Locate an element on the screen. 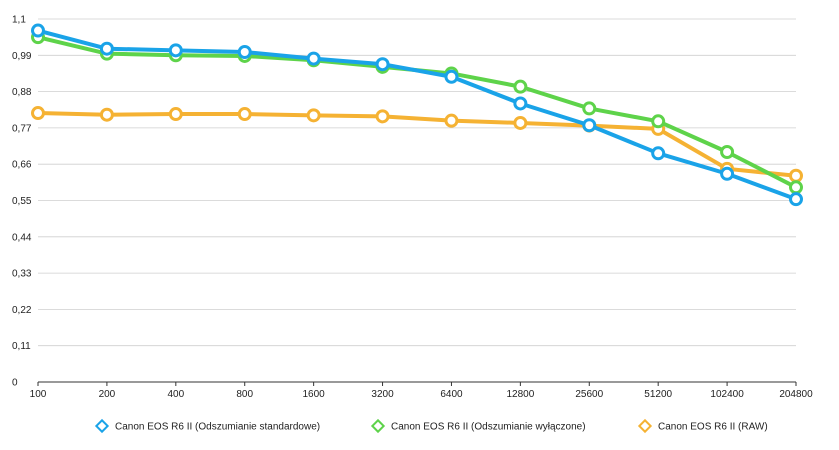 This screenshot has width=839, height=450. legend-label: Canon EOS R6 II (RAW) is located at coordinates (713, 427).